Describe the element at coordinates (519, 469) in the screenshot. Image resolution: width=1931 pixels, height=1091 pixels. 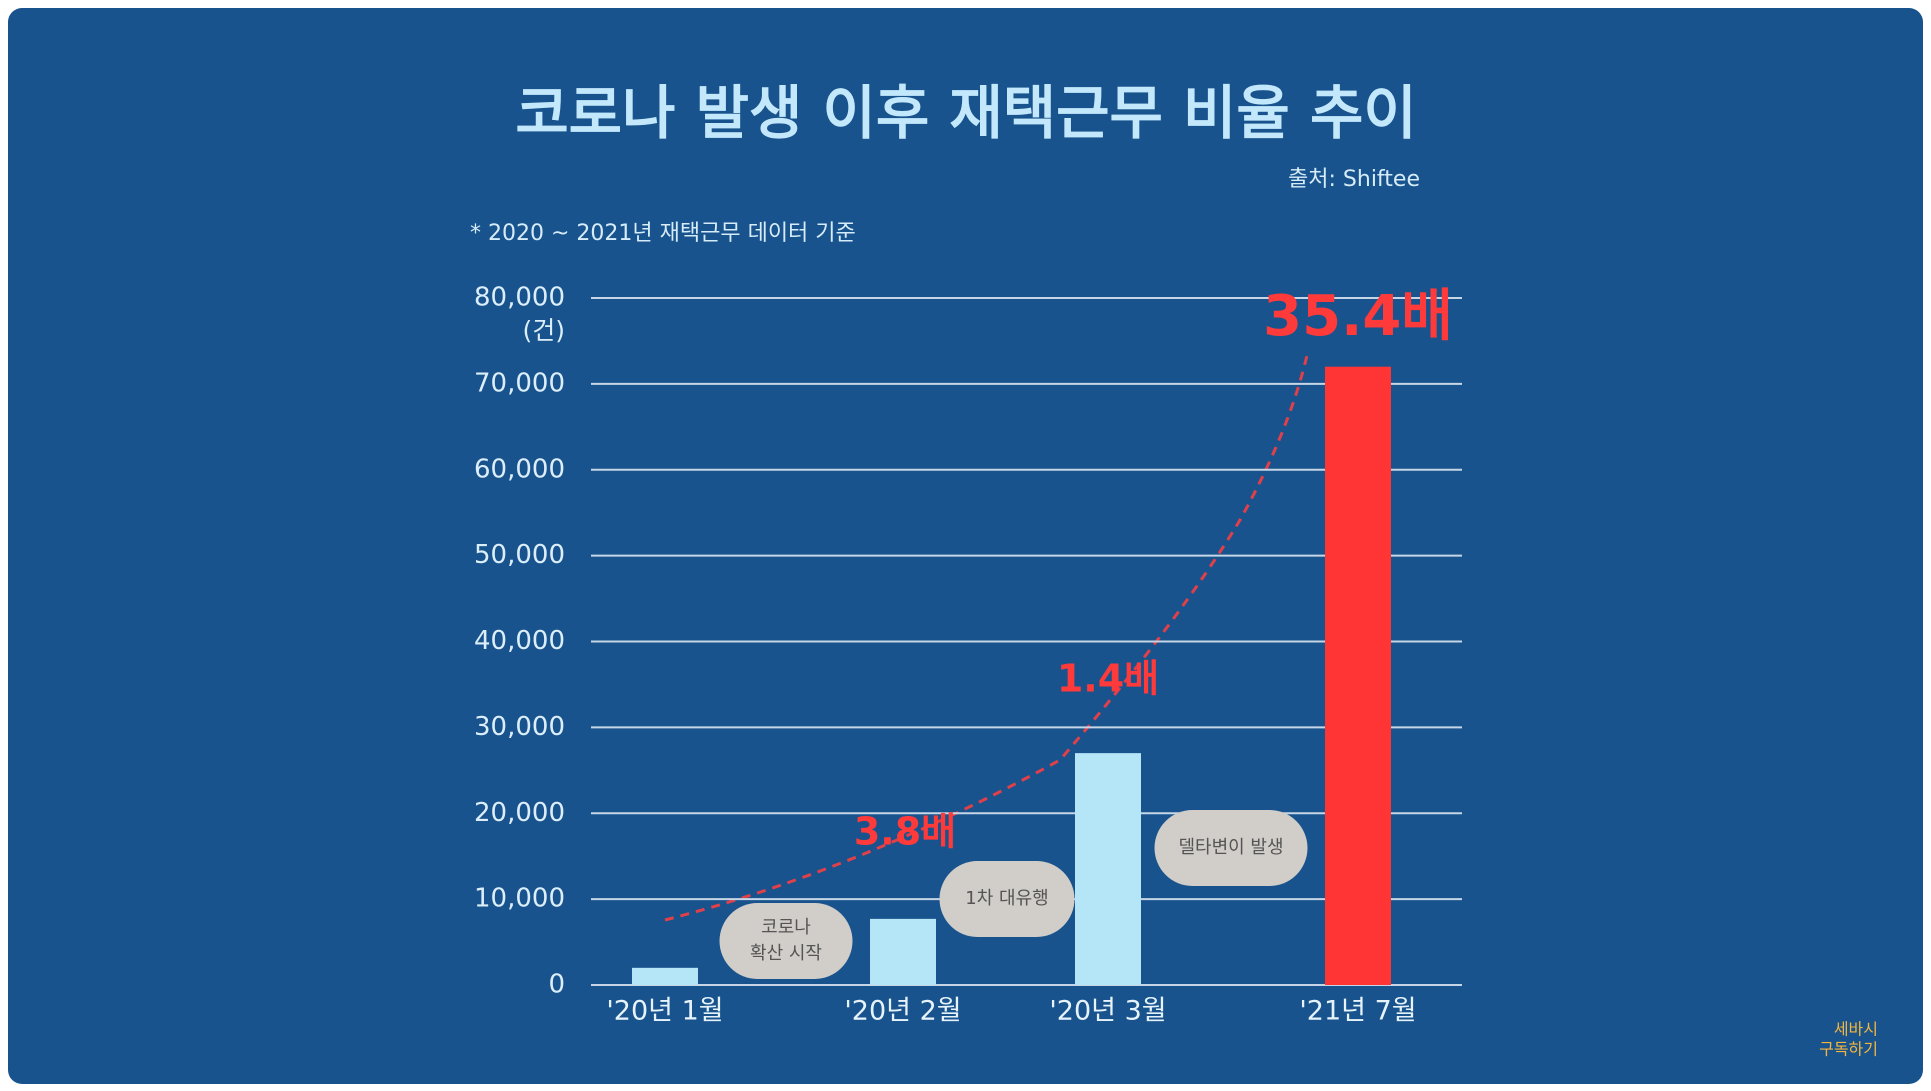
I see `y-tick-label: 60,000` at that location.